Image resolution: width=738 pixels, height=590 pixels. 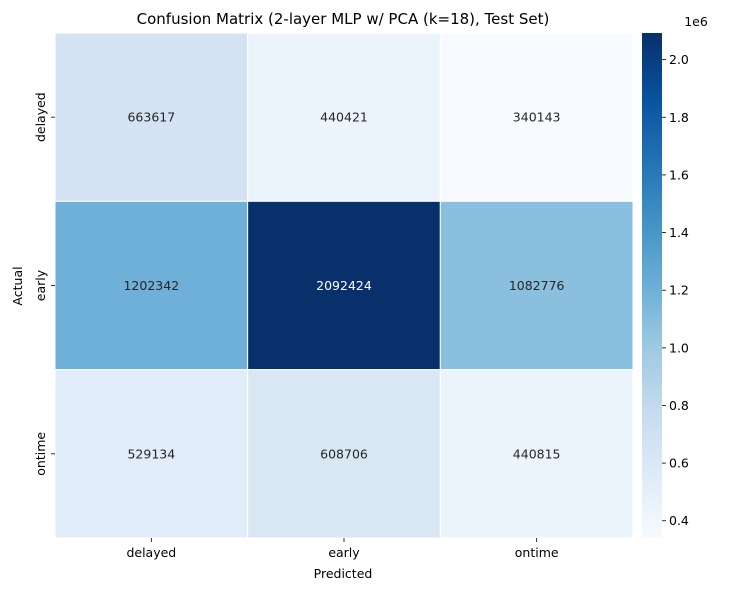 What do you see at coordinates (537, 552) in the screenshot?
I see `x-tick-label: ontime` at bounding box center [537, 552].